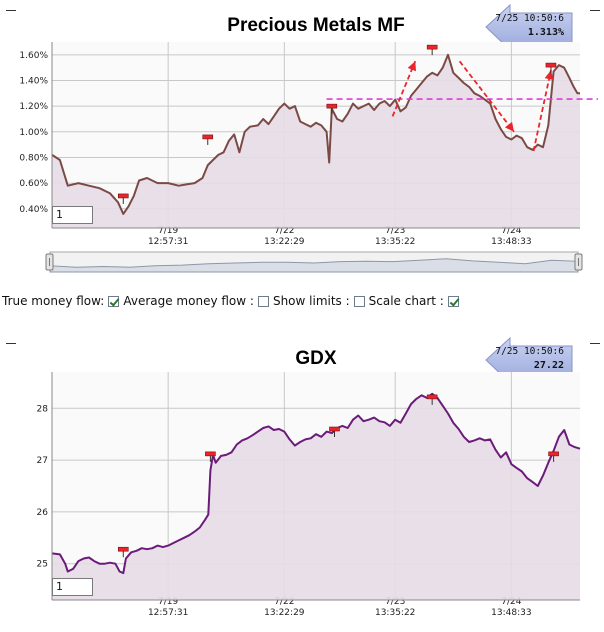 This screenshot has width=604, height=632. What do you see at coordinates (263, 301) in the screenshot?
I see `average-money-flow-checkbox` at bounding box center [263, 301].